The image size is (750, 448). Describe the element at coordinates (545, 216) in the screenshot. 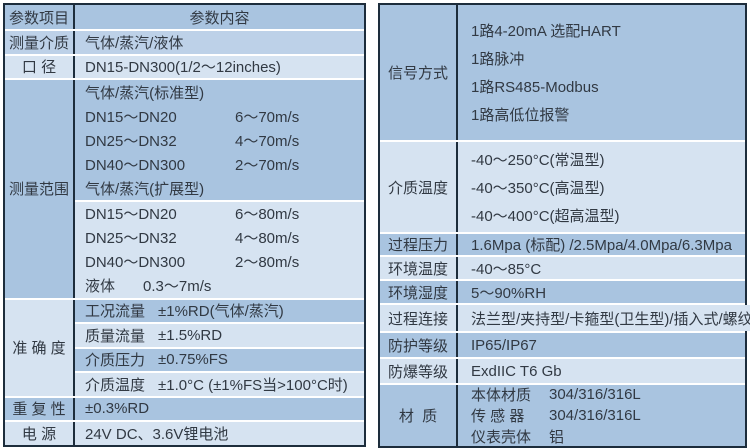

I see `medium-temp-line: -40～400°C(超高温型)` at that location.